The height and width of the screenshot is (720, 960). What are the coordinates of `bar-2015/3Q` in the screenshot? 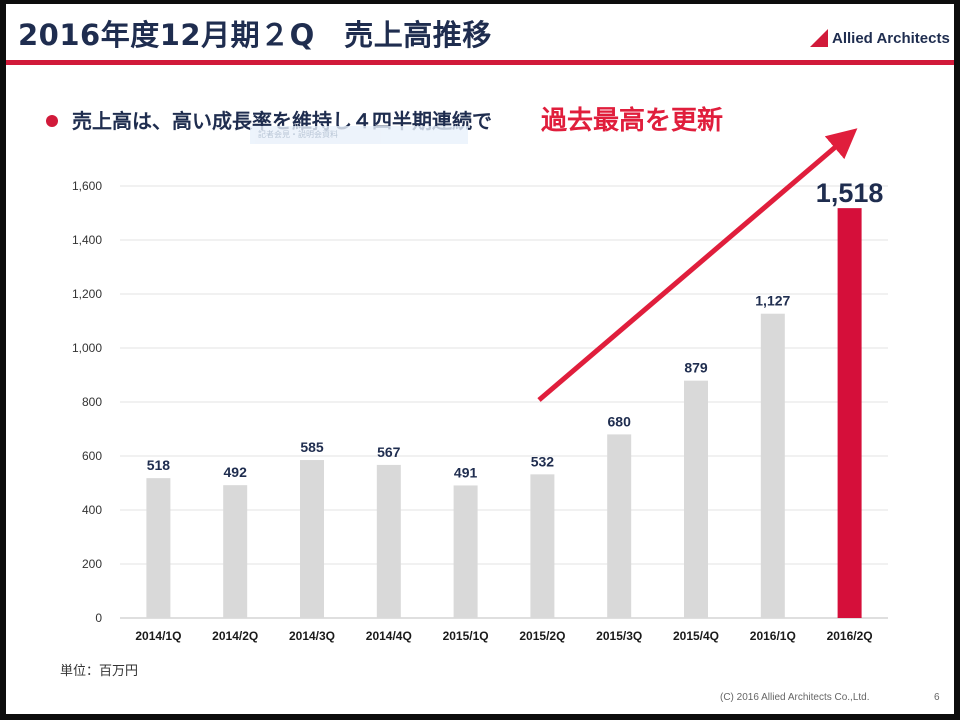 It's located at (619, 526).